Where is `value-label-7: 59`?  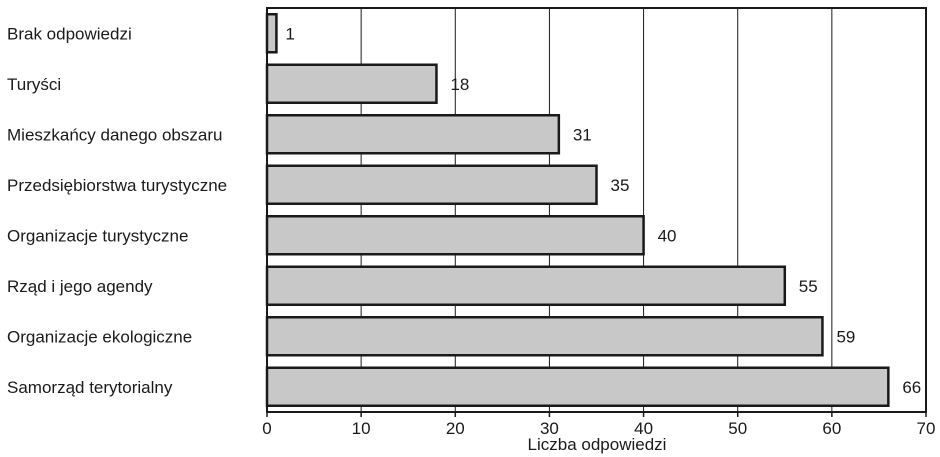 value-label-7: 59 is located at coordinates (845, 336).